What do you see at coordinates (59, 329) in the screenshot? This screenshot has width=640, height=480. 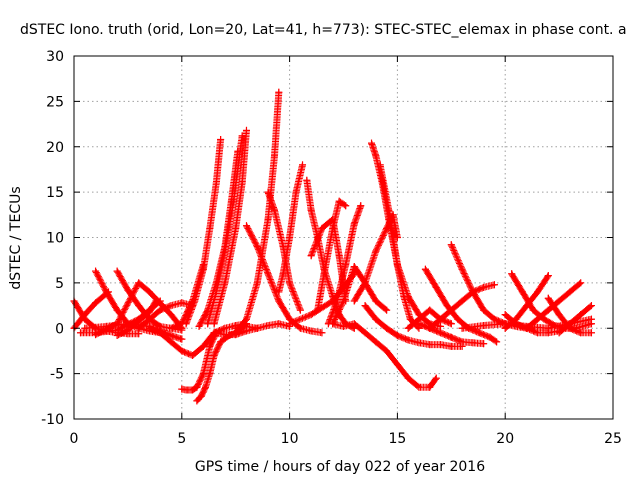 I see `y-tick-label: 0` at bounding box center [59, 329].